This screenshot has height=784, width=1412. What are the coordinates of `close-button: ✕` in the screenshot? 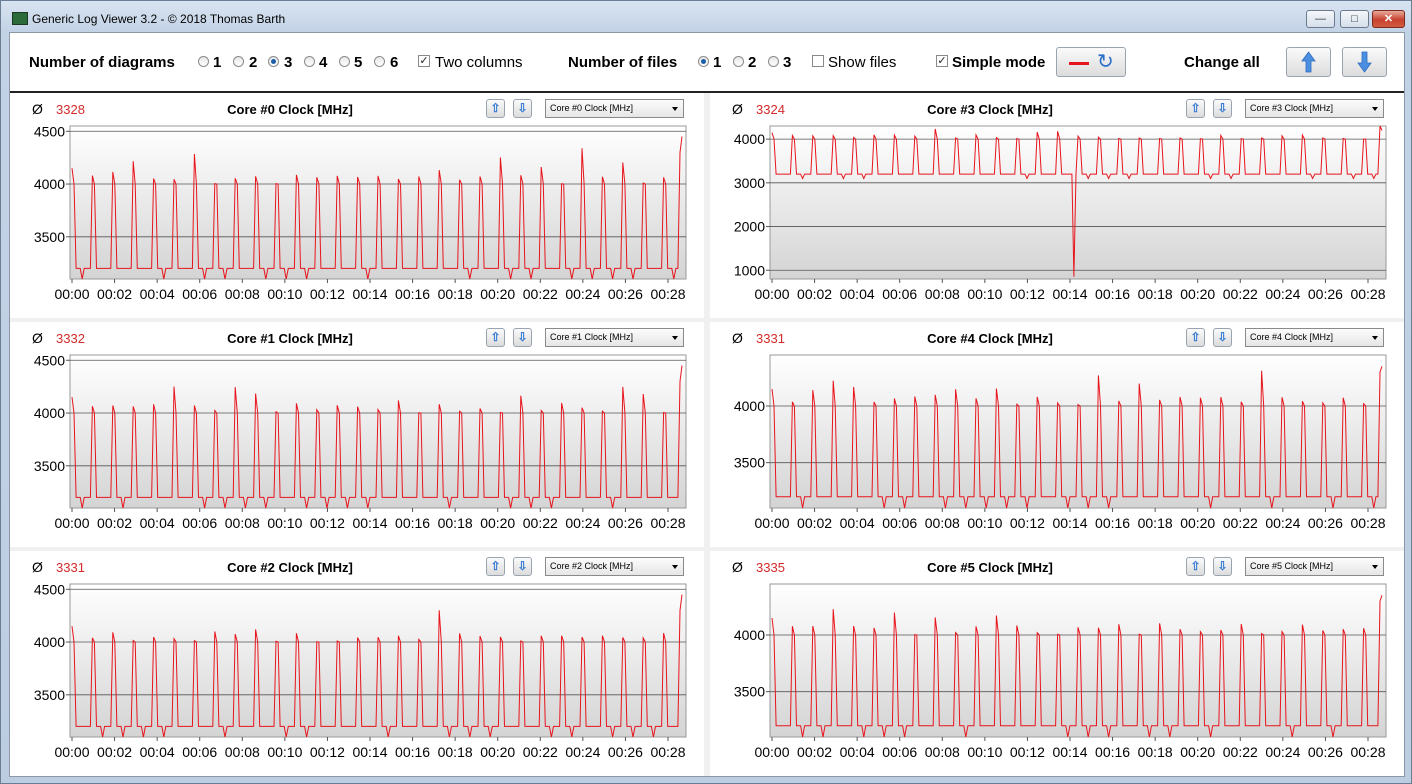 It's located at (1388, 19).